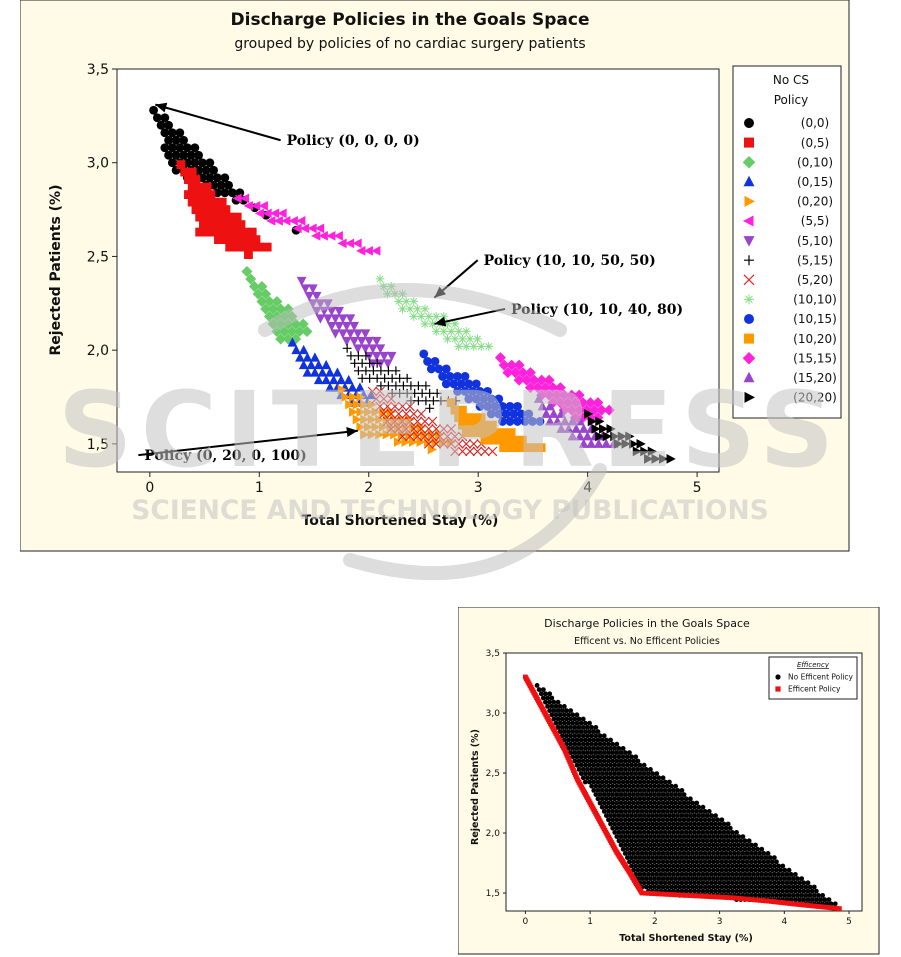 The image size is (901, 957). What do you see at coordinates (647, 641) in the screenshot?
I see `chart-subtitle: Efficent vs. No Efficent Policies` at bounding box center [647, 641].